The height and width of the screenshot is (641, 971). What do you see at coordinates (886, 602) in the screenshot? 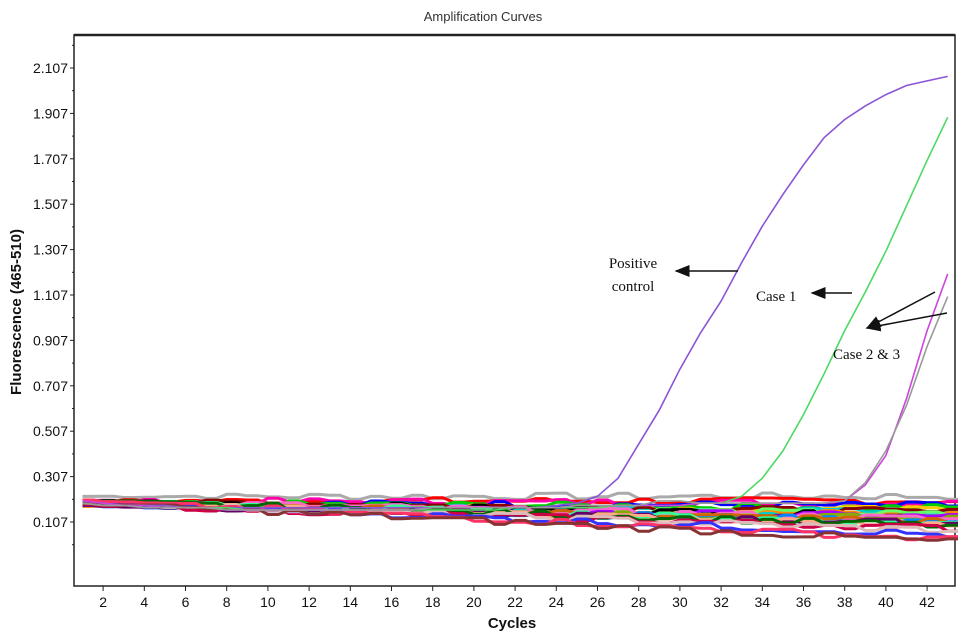
I see `x-tick-label: 40` at bounding box center [886, 602].